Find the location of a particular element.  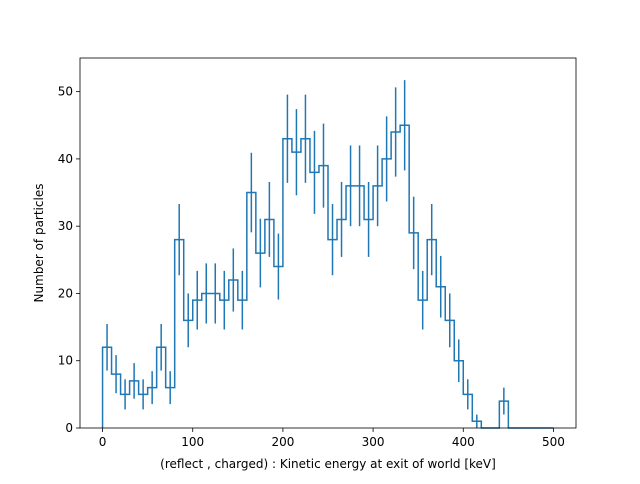

y-tick-label: 20 is located at coordinates (65, 293).